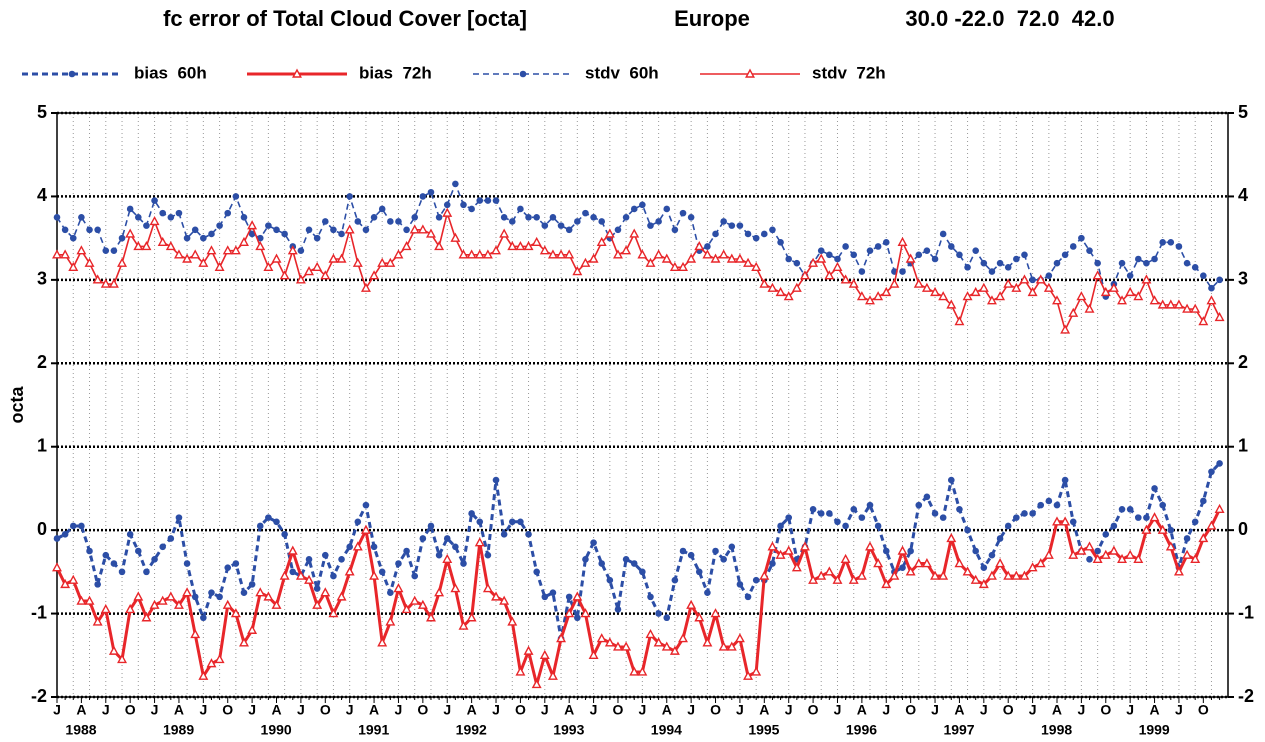 The image size is (1265, 742). Describe the element at coordinates (17, 405) in the screenshot. I see `y-axis-label: octa` at that location.